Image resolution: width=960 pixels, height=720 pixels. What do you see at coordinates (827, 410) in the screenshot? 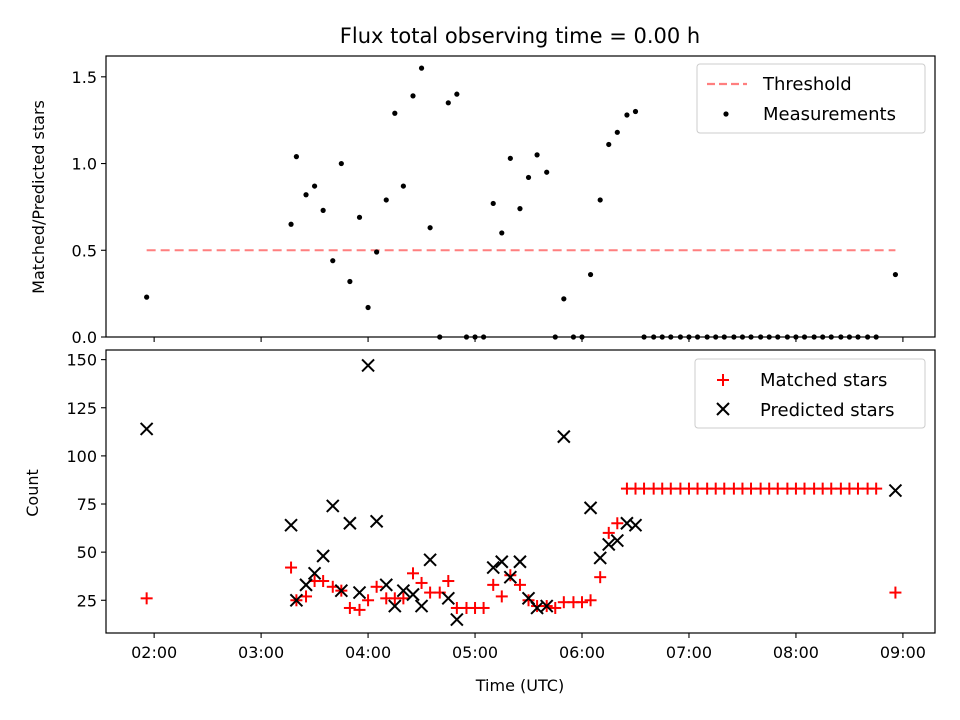
I see `predicted-stars-legend-label: Predicted stars` at bounding box center [827, 410].